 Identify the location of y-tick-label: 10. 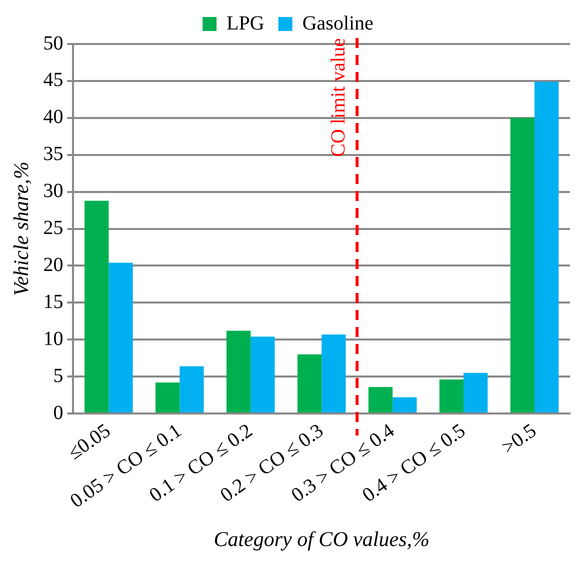
(53, 339).